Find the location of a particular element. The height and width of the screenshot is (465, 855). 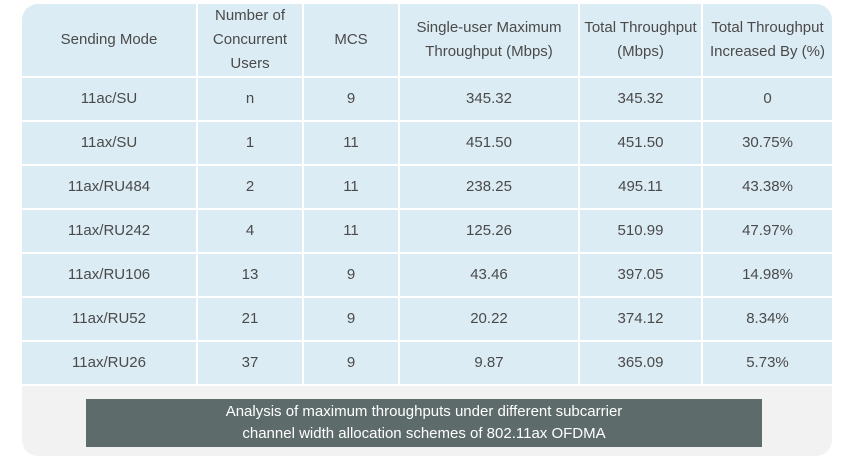

cell-throughput-increase: 43.38% is located at coordinates (766, 187).